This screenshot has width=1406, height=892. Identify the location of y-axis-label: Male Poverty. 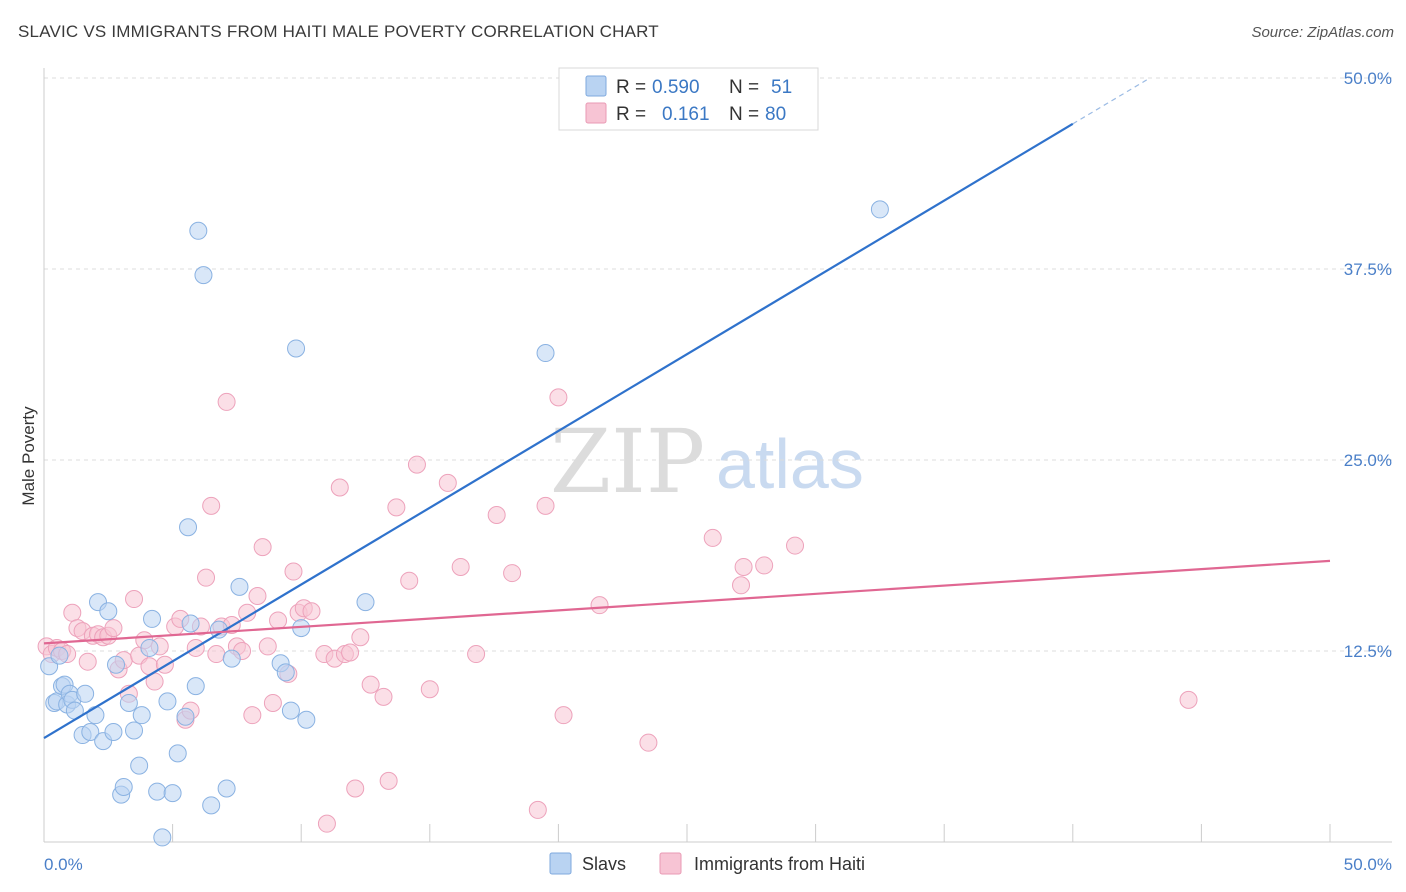
(28, 456).